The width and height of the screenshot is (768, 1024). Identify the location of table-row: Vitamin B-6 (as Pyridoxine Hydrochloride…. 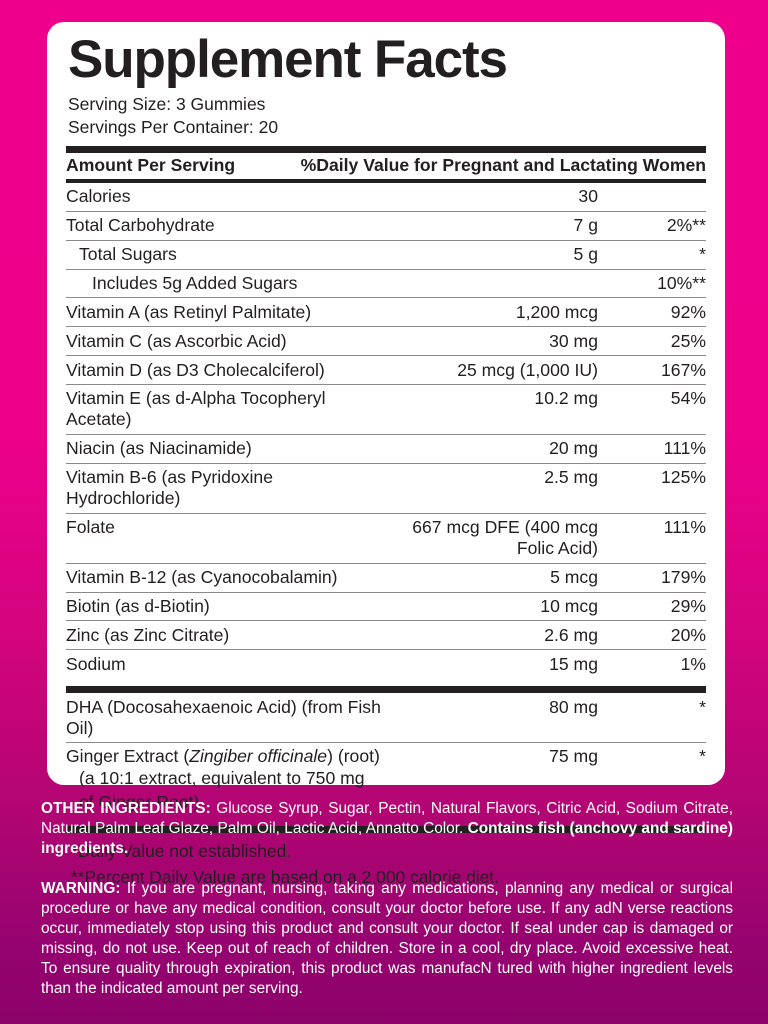
(386, 488).